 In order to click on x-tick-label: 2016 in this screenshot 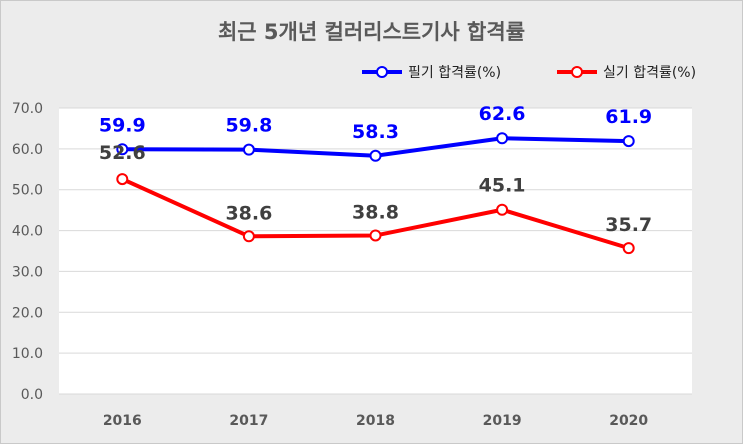, I will do `click(122, 421)`.